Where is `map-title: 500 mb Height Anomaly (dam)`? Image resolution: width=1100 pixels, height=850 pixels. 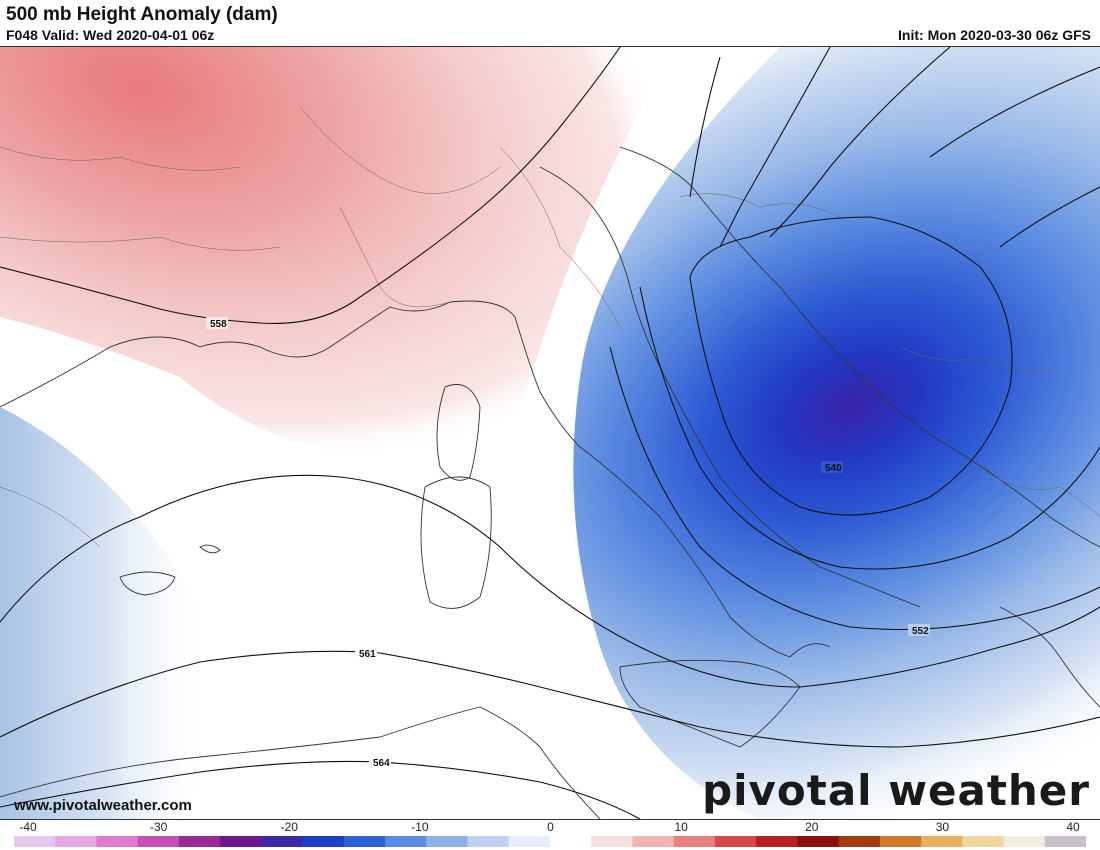
map-title: 500 mb Height Anomaly (dam) is located at coordinates (142, 14).